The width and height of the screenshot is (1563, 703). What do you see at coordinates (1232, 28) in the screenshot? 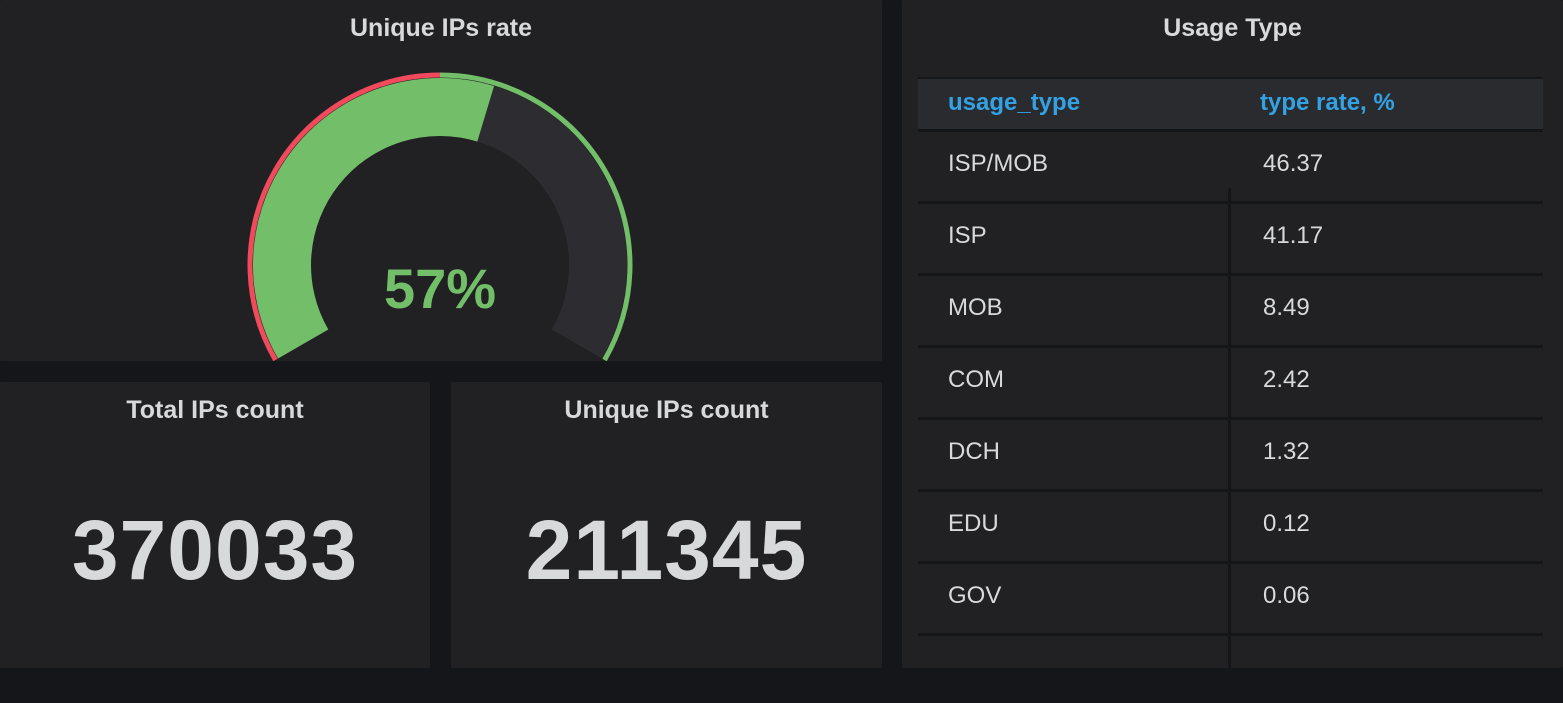
I see `panel-title: Usage Type` at bounding box center [1232, 28].